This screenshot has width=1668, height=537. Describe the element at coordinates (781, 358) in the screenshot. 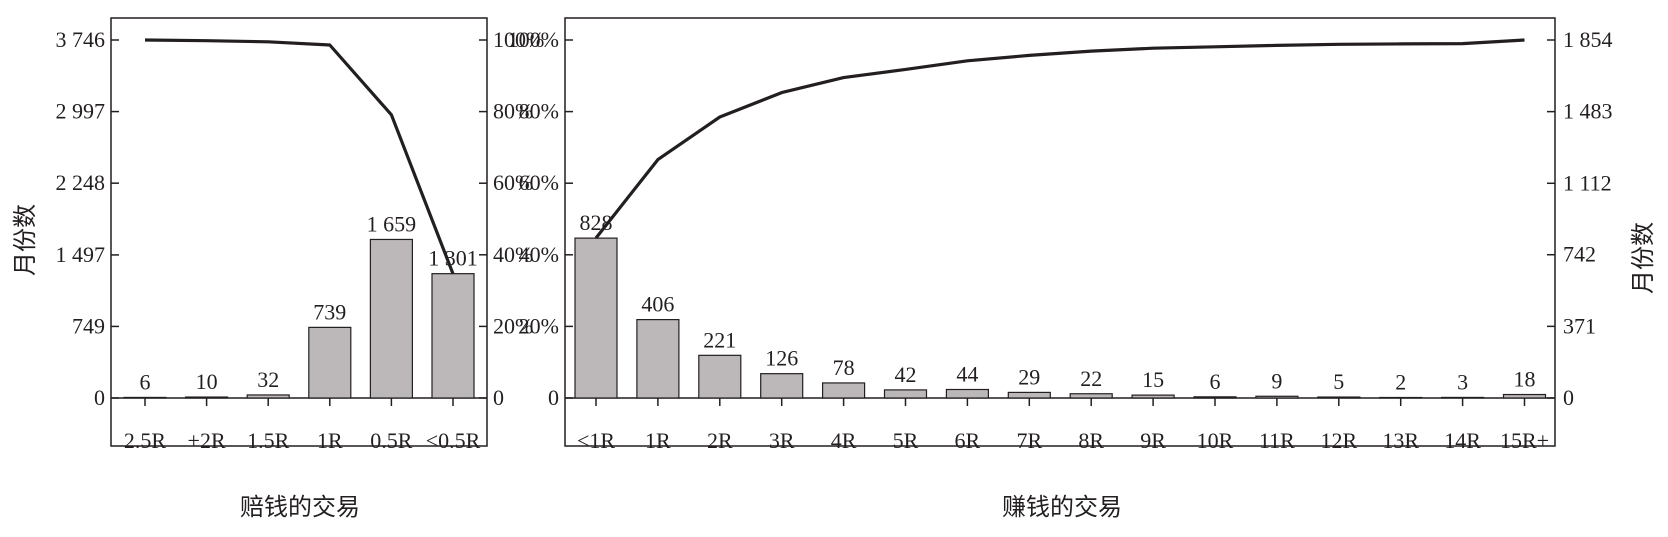

I see `right-bar-value-label: 126` at that location.